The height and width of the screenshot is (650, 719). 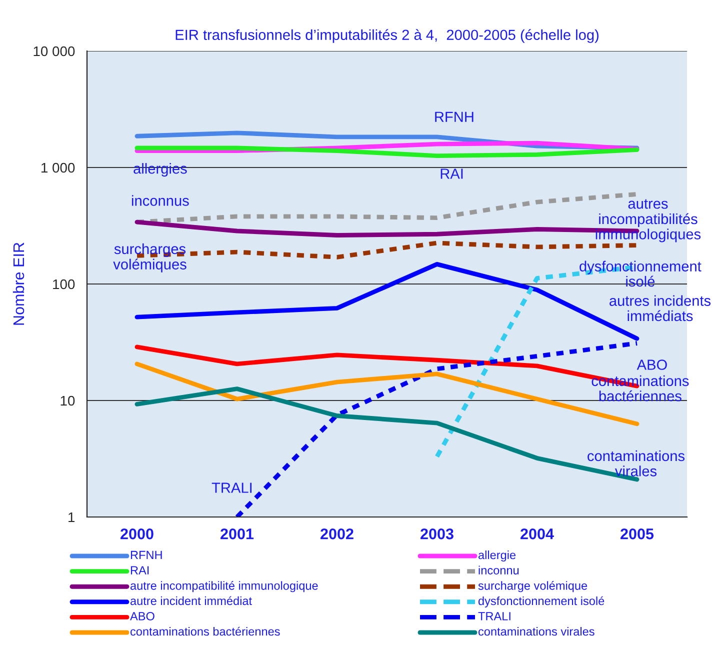 What do you see at coordinates (54, 51) in the screenshot?
I see `y-tick-label: 10 000` at bounding box center [54, 51].